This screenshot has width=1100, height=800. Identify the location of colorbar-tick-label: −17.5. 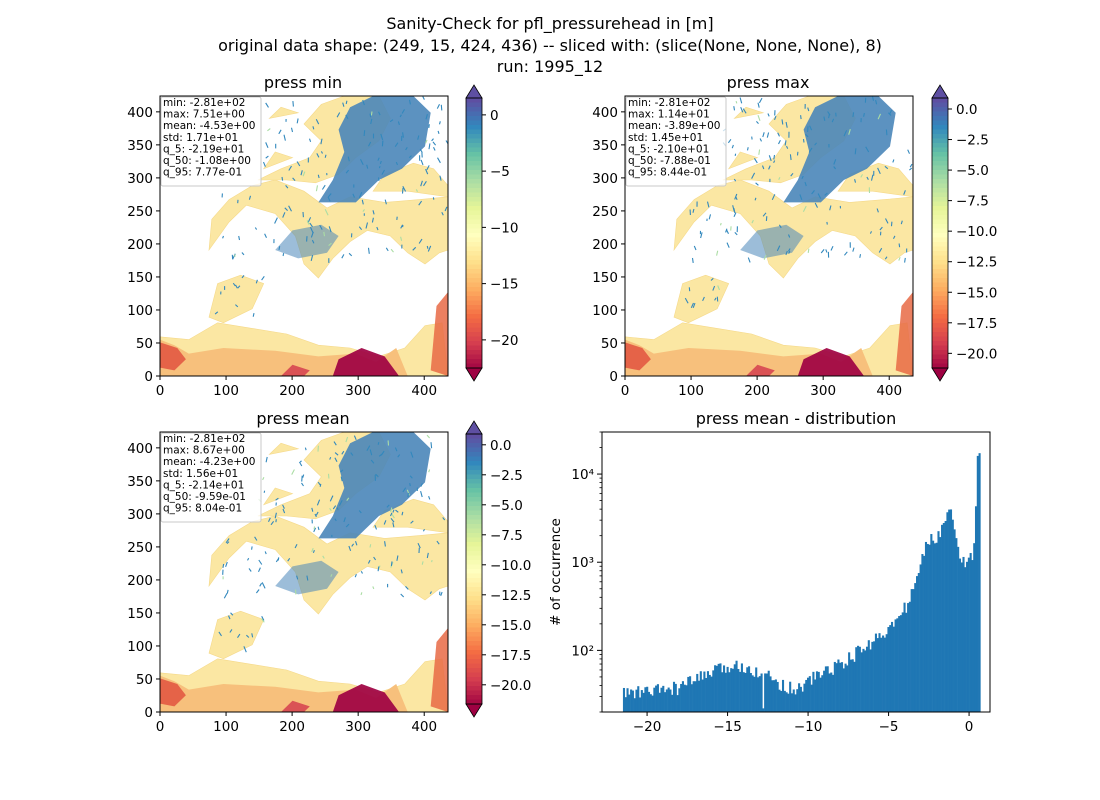
(510, 656).